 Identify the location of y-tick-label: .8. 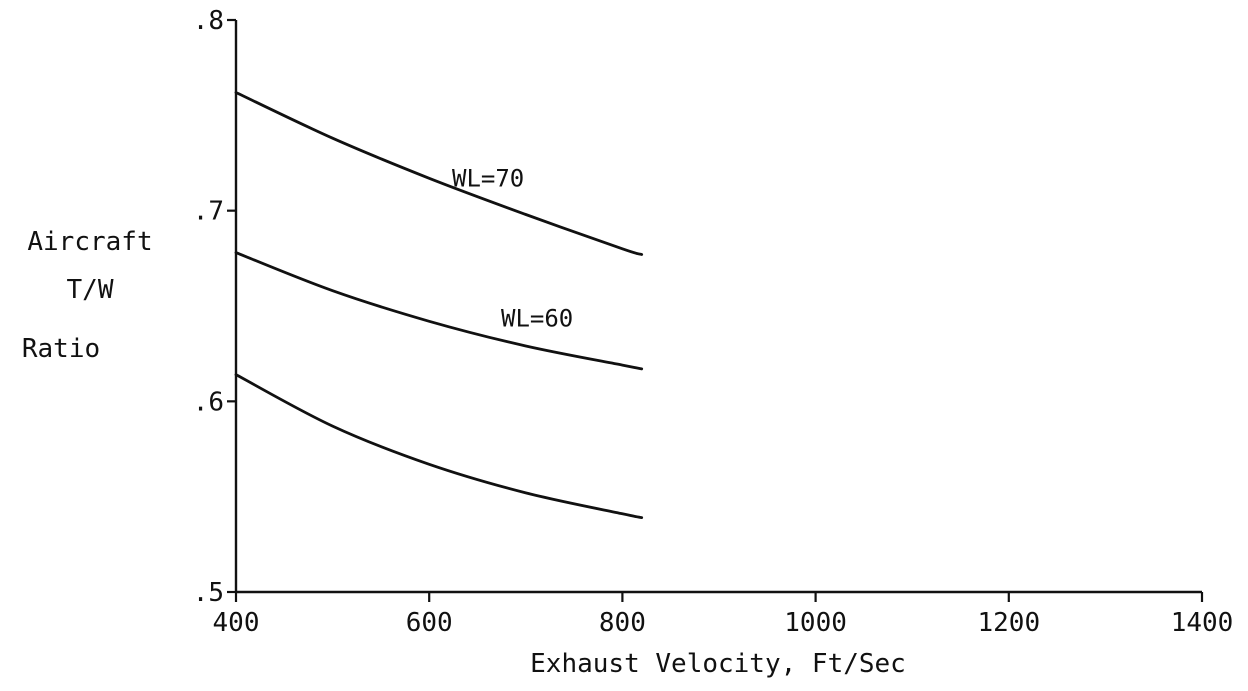
(208, 21).